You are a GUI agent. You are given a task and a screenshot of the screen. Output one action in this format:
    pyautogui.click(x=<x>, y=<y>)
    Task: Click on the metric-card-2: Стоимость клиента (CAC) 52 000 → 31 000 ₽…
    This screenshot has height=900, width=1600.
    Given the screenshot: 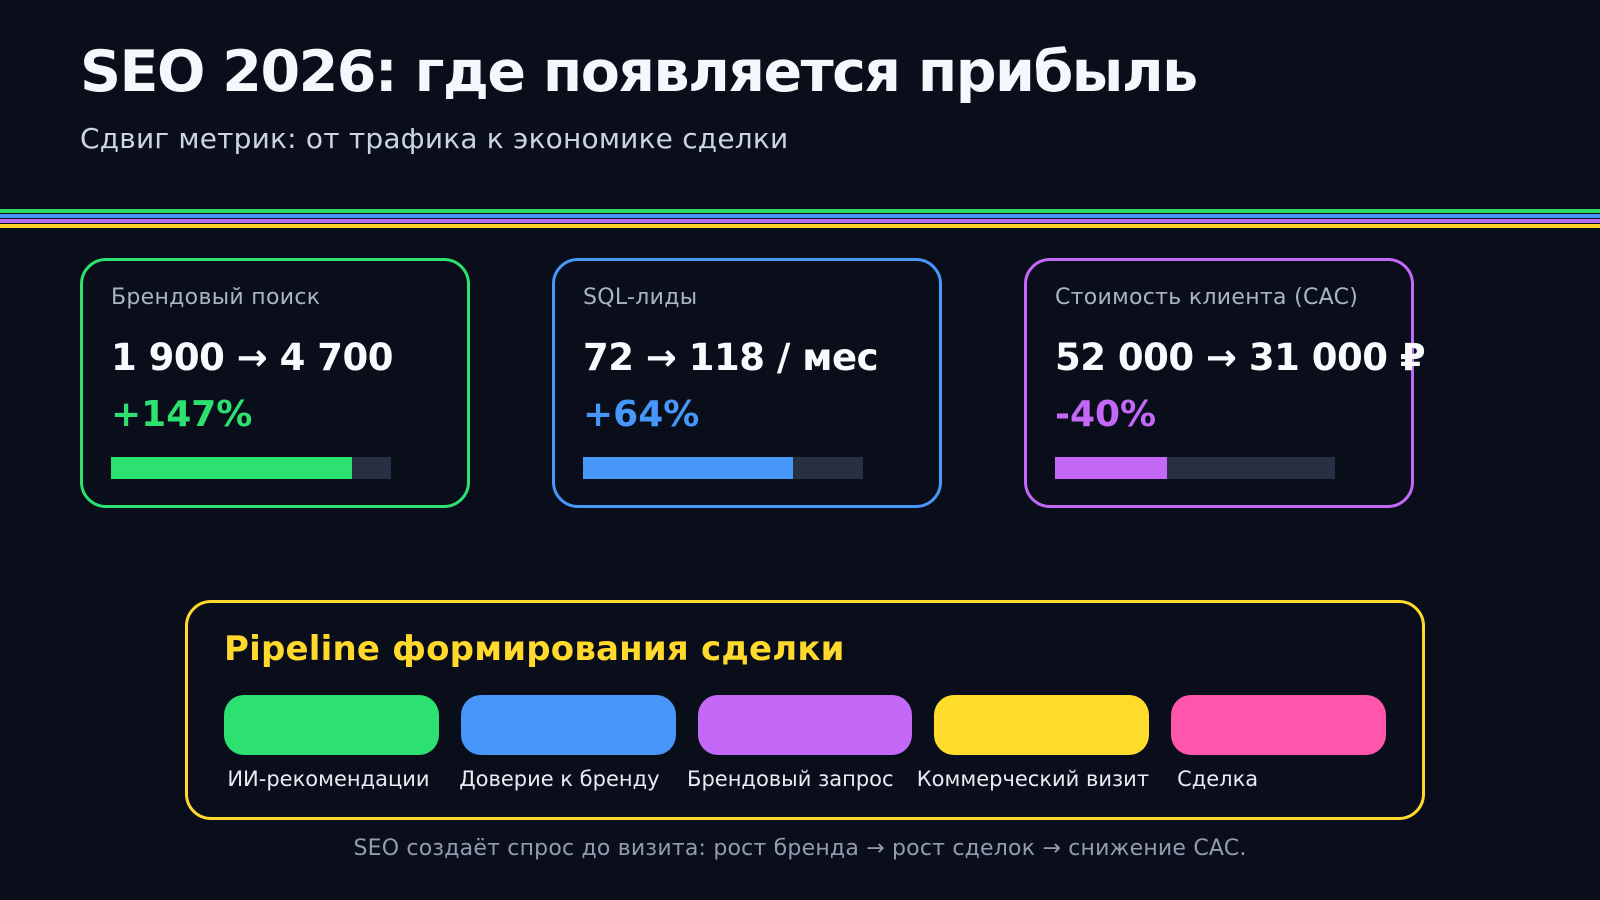 What is the action you would take?
    pyautogui.click(x=1225, y=383)
    